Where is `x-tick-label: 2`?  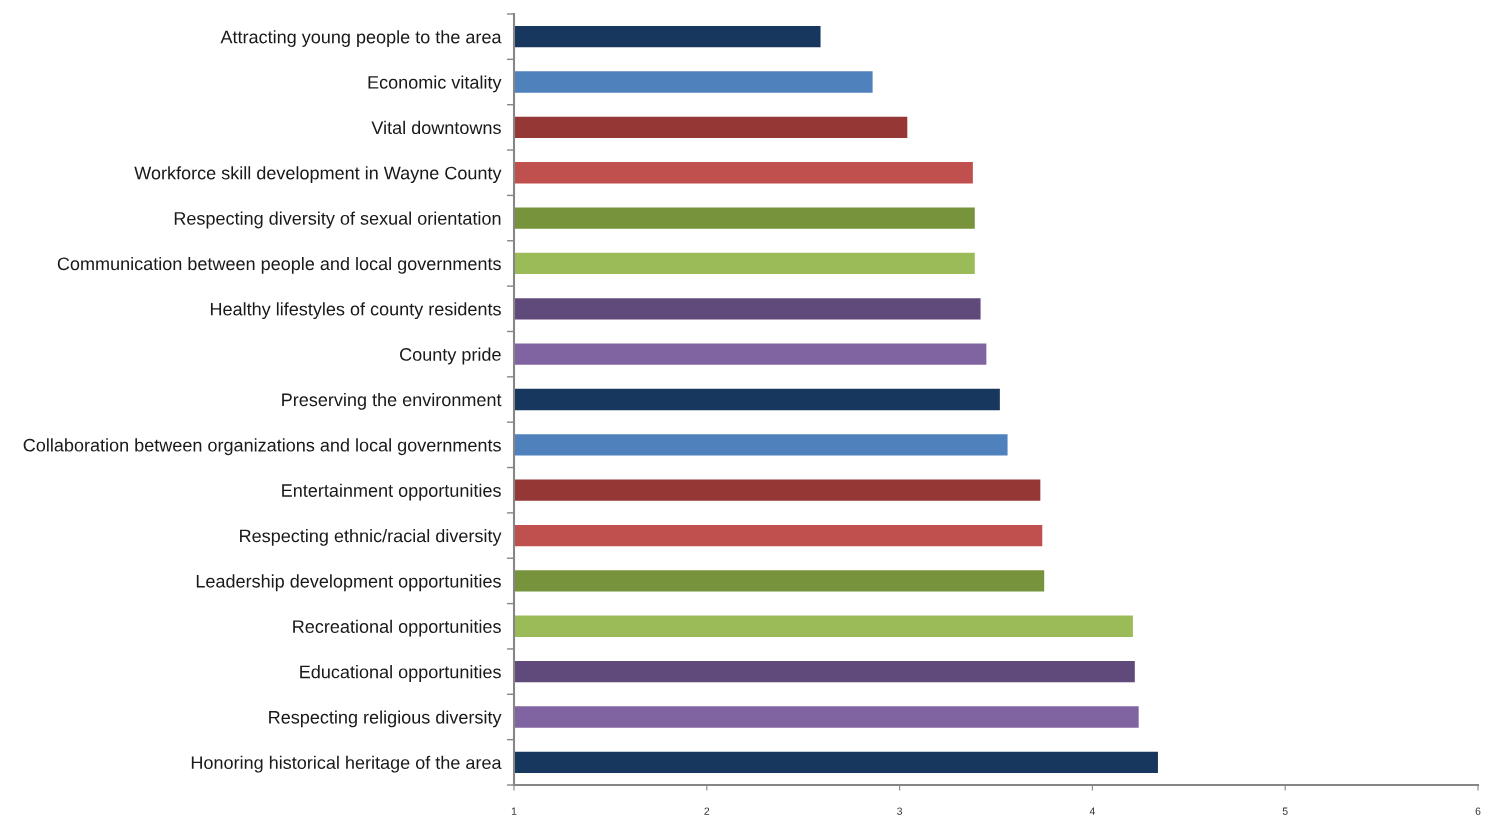 x-tick-label: 2 is located at coordinates (707, 811).